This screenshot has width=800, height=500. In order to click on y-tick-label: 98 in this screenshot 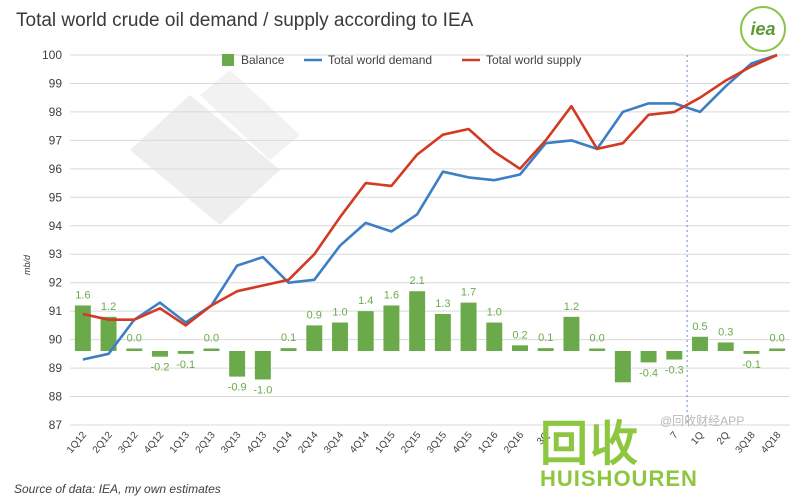, I will do `click(56, 112)`.